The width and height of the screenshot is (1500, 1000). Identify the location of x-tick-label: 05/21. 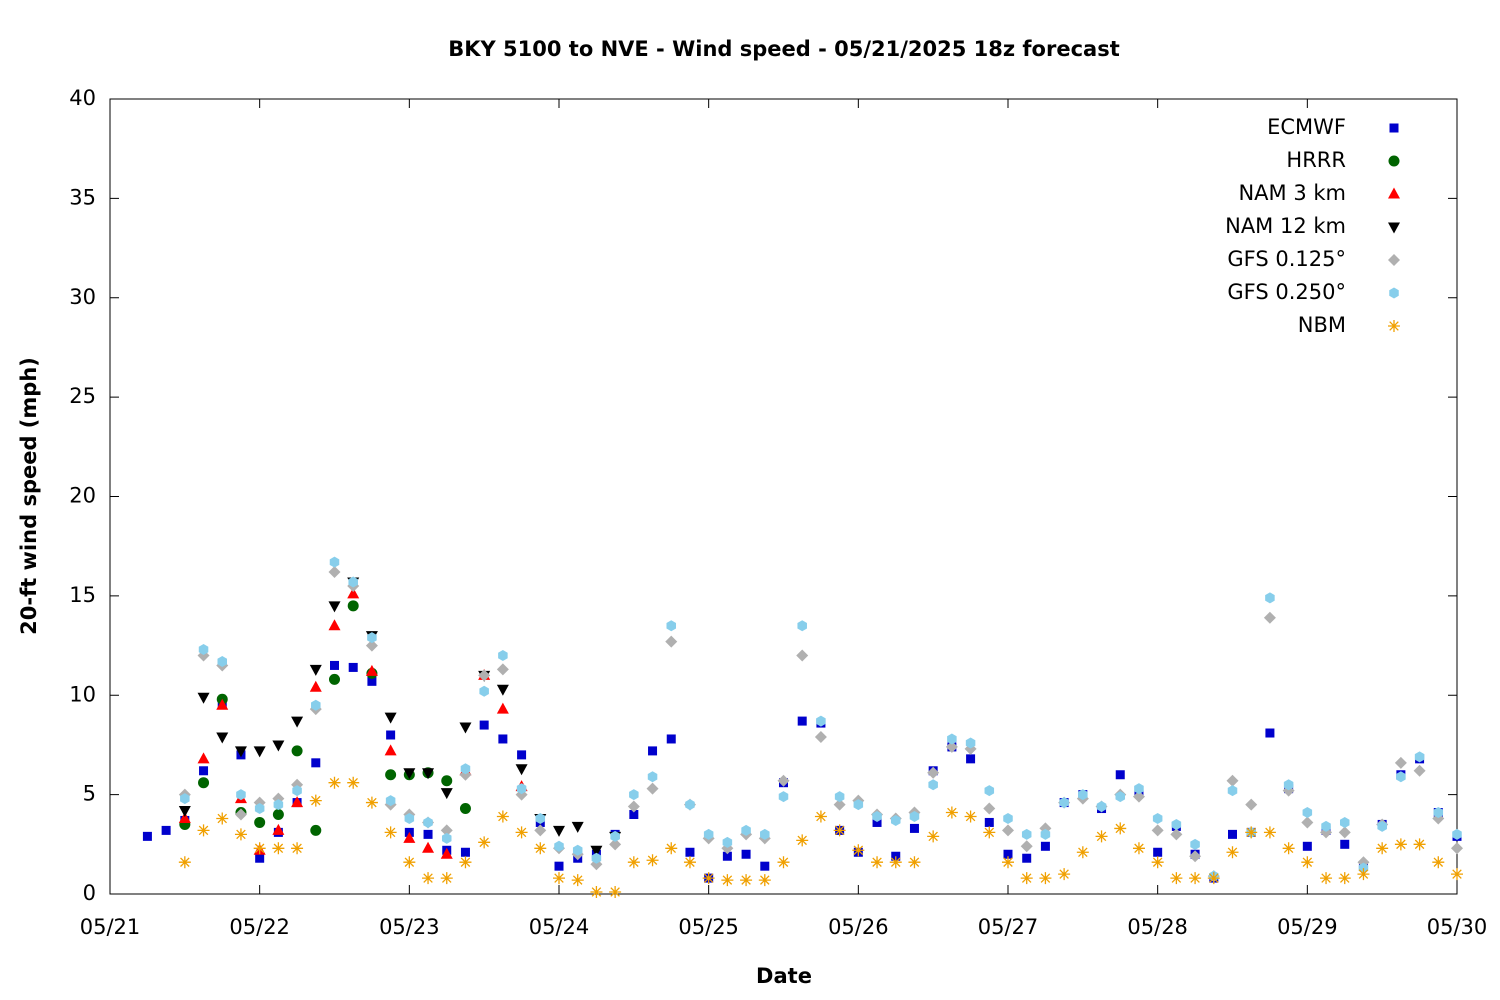
(110, 927).